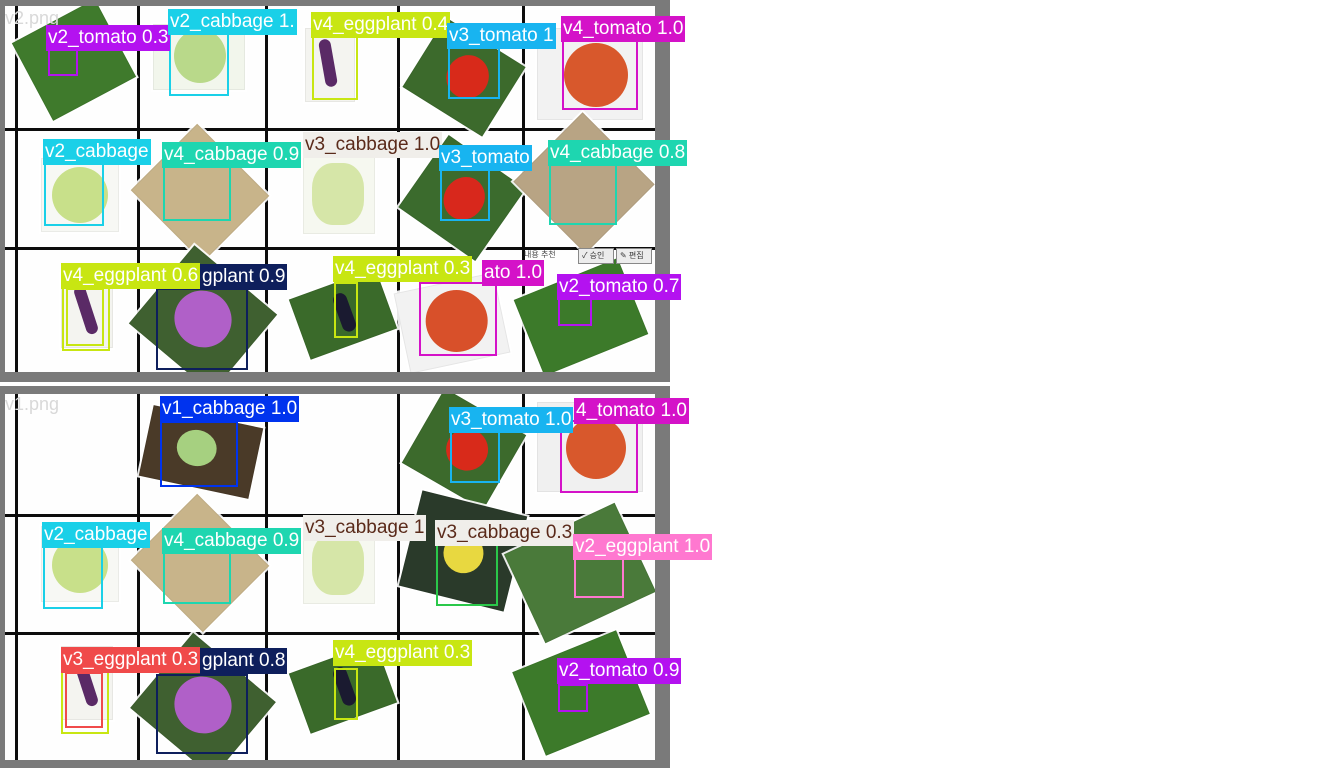 Image resolution: width=1344 pixels, height=768 pixels. Describe the element at coordinates (373, 145) in the screenshot. I see `detection-label: v3_cabbage 1.0` at that location.